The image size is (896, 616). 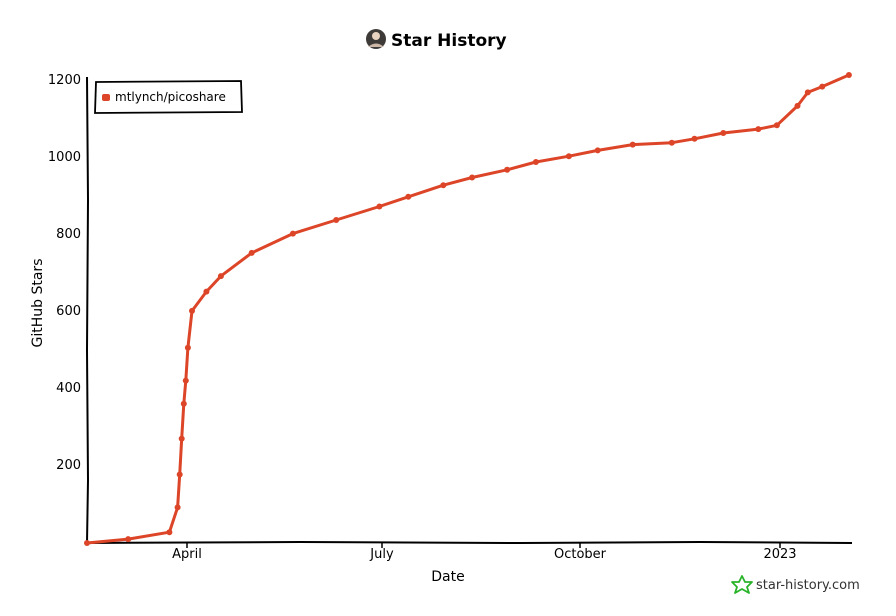 I want to click on x-tick-label: July, so click(x=381, y=554).